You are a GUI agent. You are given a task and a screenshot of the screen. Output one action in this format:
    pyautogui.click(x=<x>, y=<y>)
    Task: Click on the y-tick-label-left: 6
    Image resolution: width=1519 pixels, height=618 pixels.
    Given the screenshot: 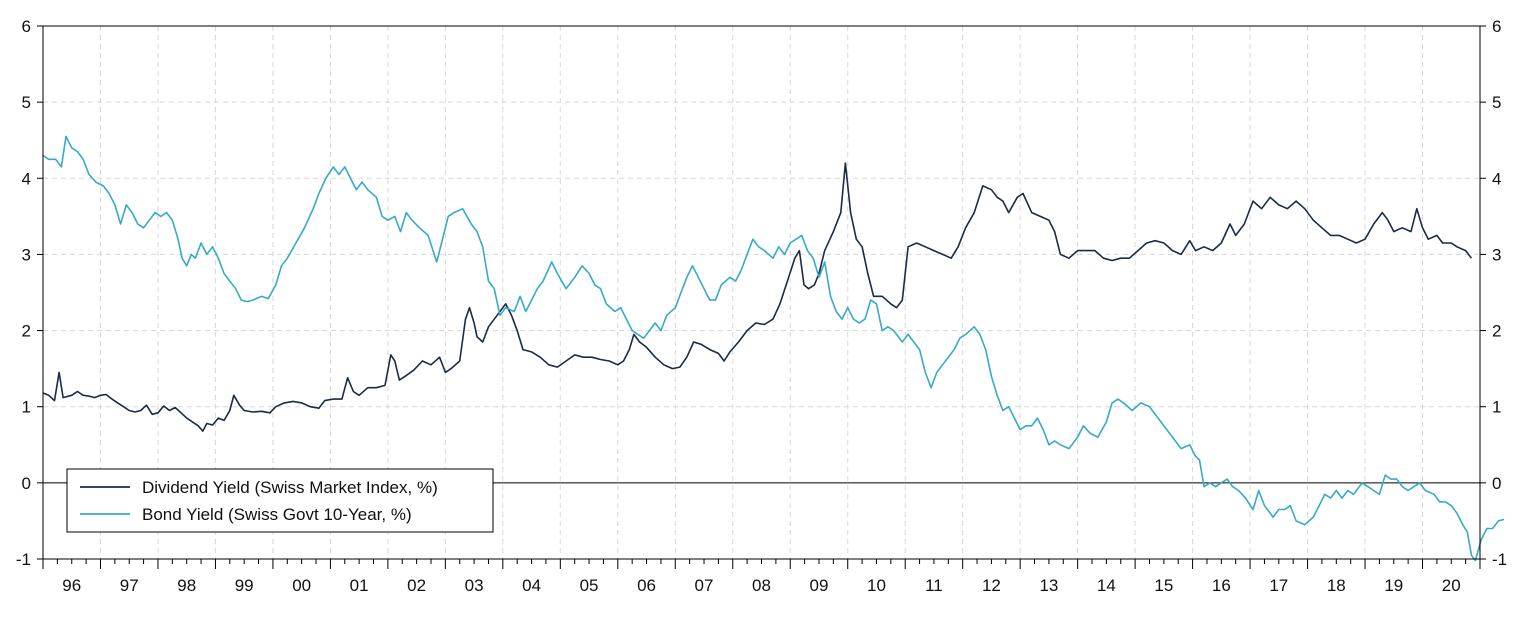 What is the action you would take?
    pyautogui.click(x=26, y=26)
    